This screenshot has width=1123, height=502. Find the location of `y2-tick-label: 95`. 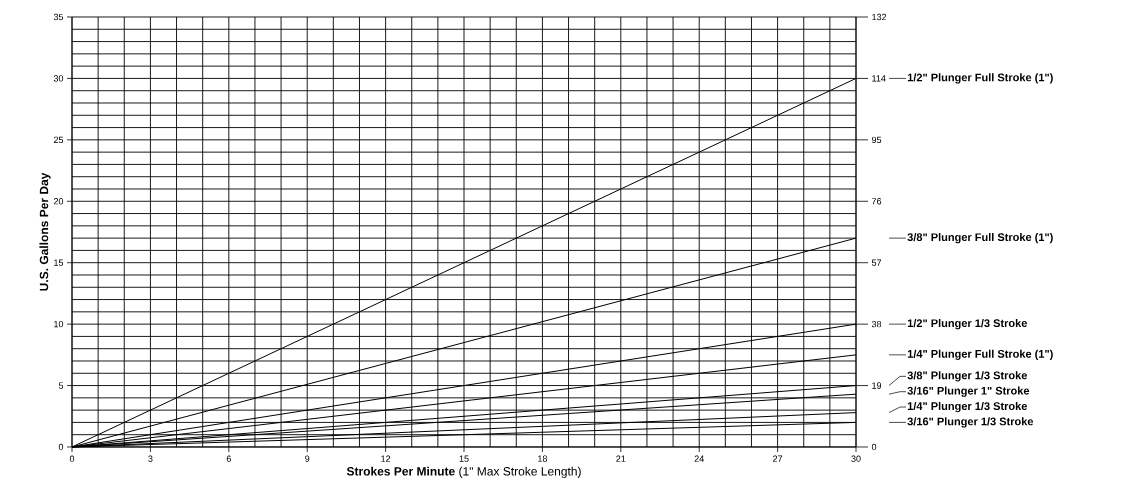

y2-tick-label: 95 is located at coordinates (876, 140).